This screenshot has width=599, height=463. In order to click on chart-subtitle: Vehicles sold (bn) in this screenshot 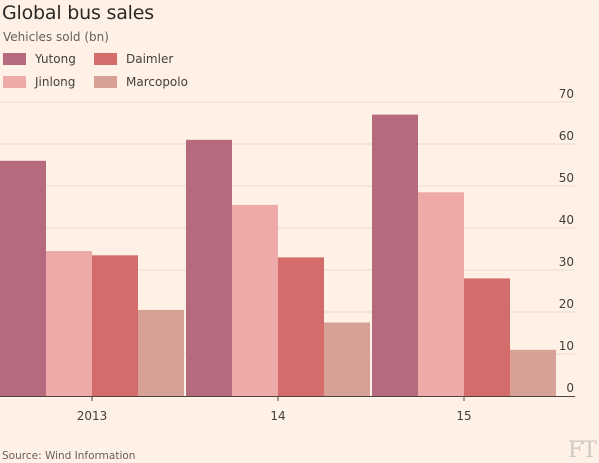, I will do `click(56, 37)`.